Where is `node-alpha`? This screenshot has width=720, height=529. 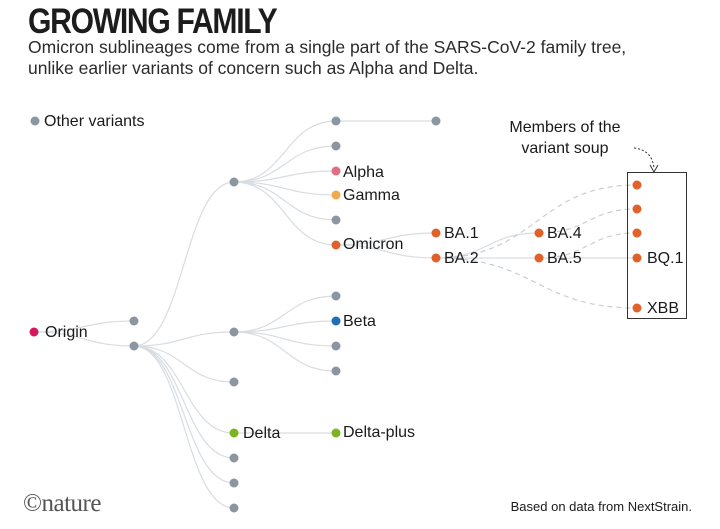 node-alpha is located at coordinates (336, 171).